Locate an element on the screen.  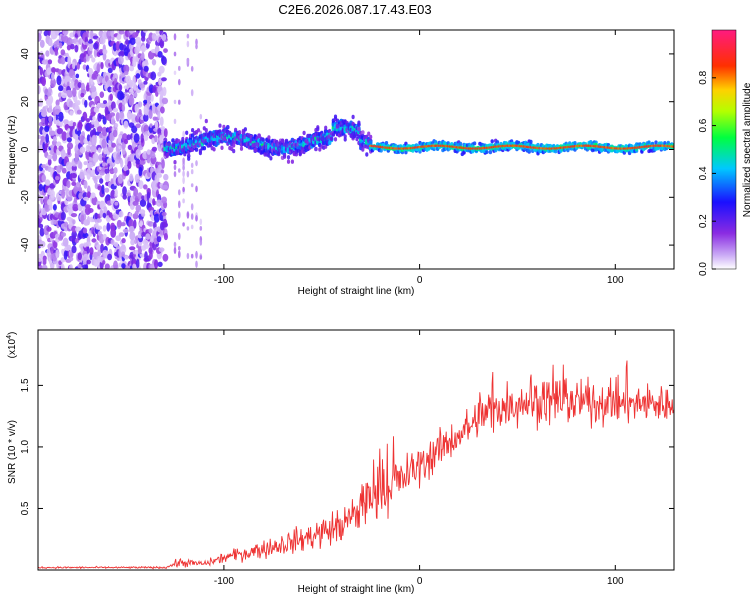
colorbar-gradient is located at coordinates (724, 149).